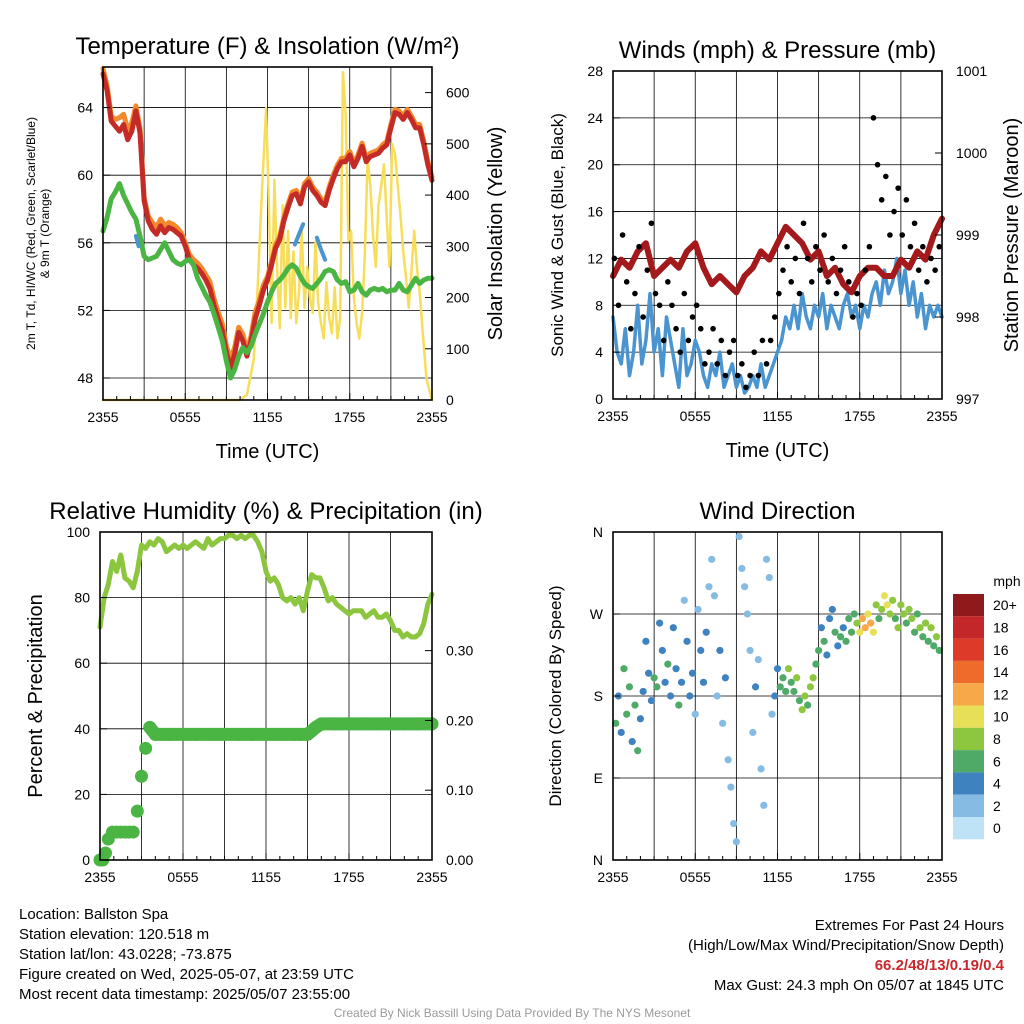 Image resolution: width=1024 pixels, height=1024 pixels. I want to click on legend-label: 16, so click(1001, 650).